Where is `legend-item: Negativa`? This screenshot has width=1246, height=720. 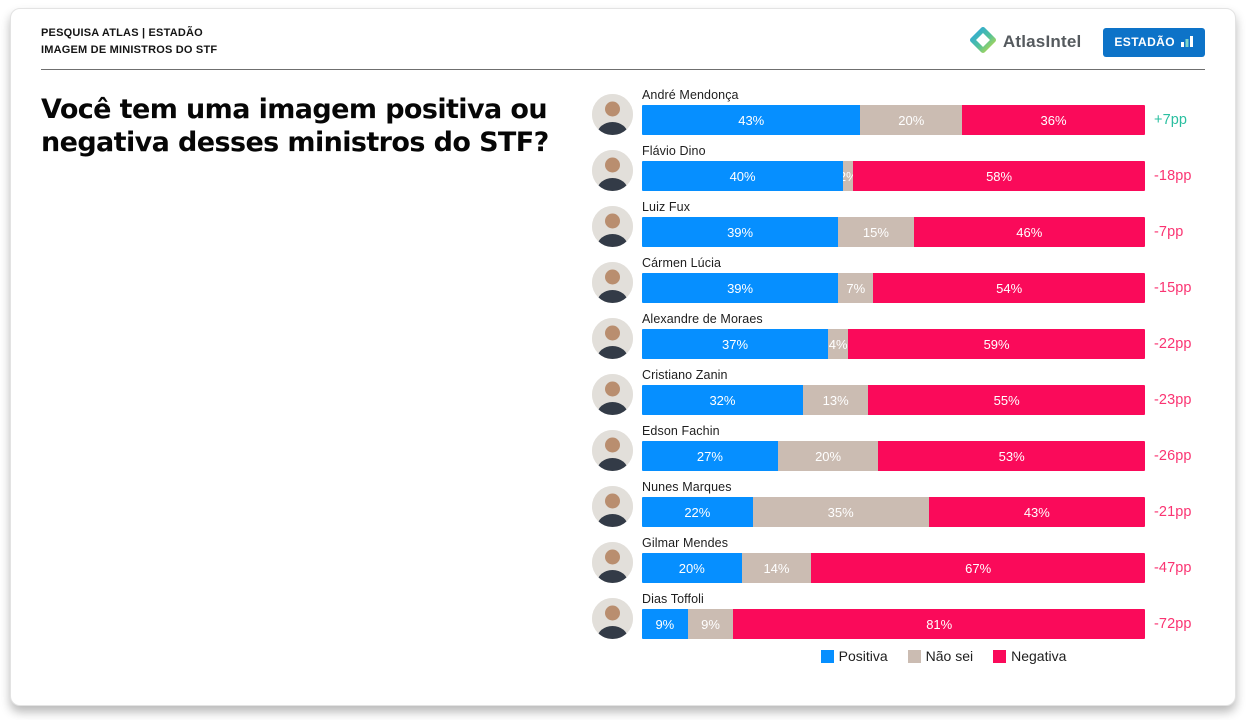 legend-item: Negativa is located at coordinates (1029, 656).